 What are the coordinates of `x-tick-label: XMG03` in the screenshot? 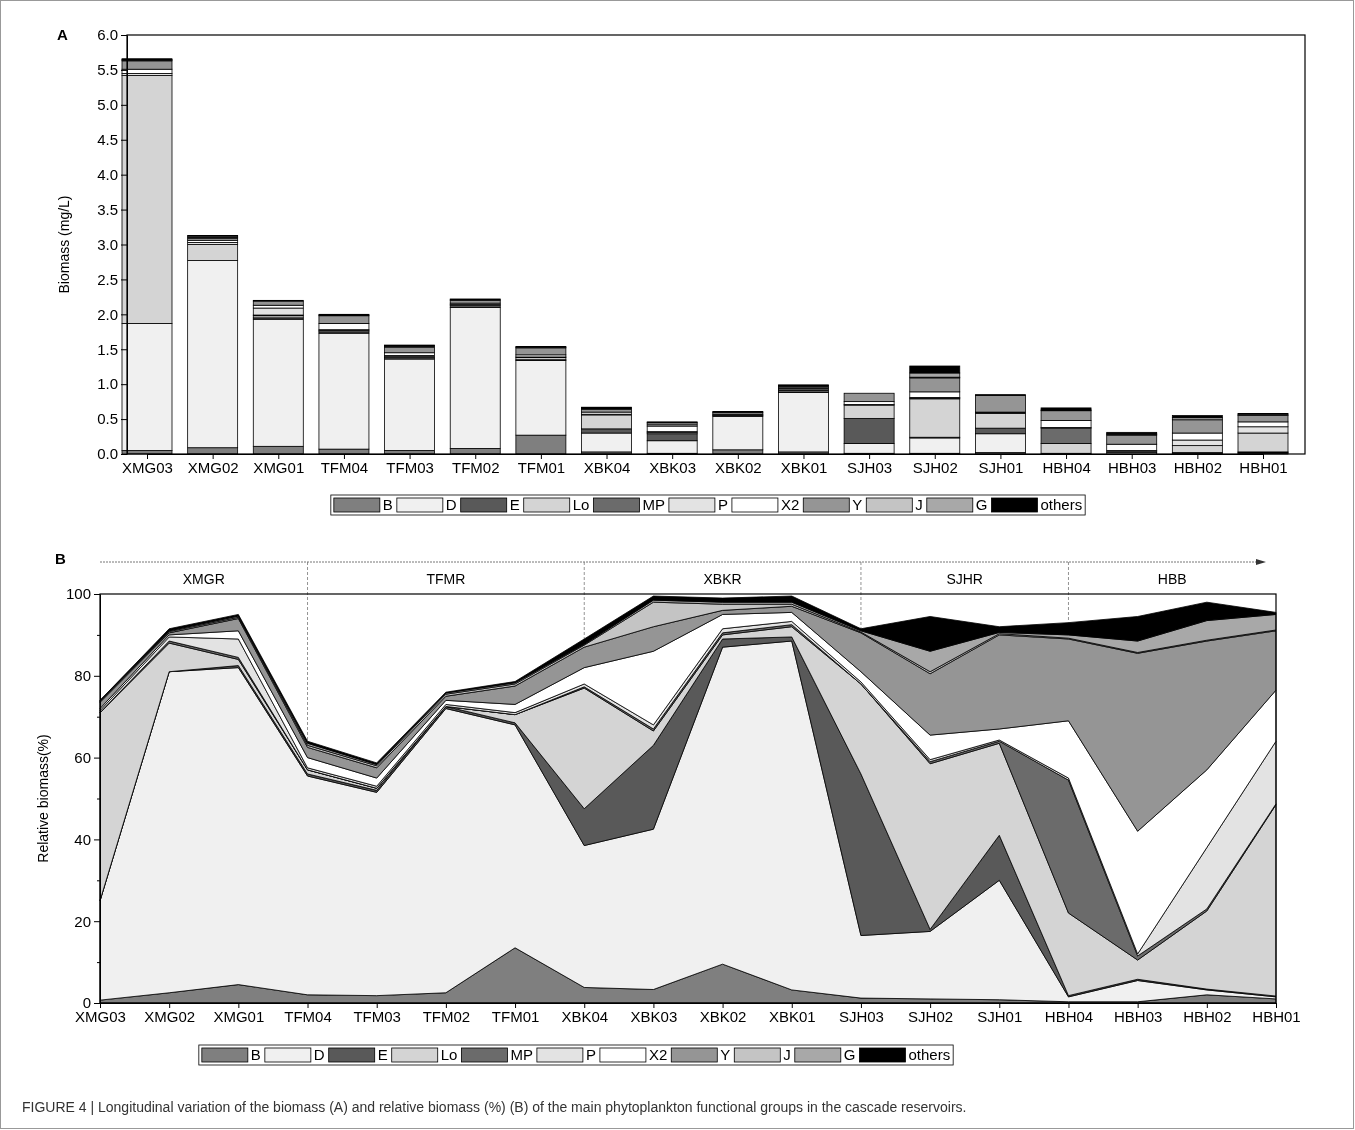 It's located at (147, 467).